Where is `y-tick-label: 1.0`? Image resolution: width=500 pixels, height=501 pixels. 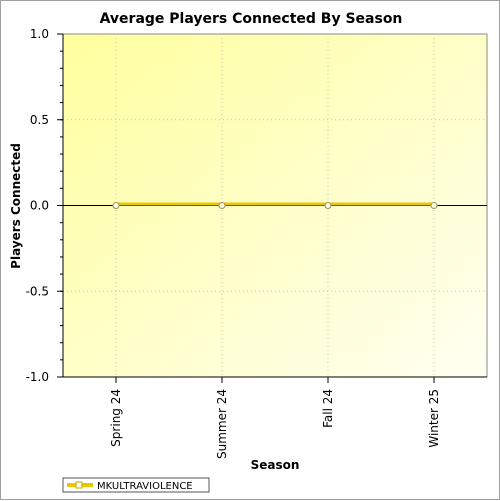 y-tick-label: 1.0 is located at coordinates (39, 34).